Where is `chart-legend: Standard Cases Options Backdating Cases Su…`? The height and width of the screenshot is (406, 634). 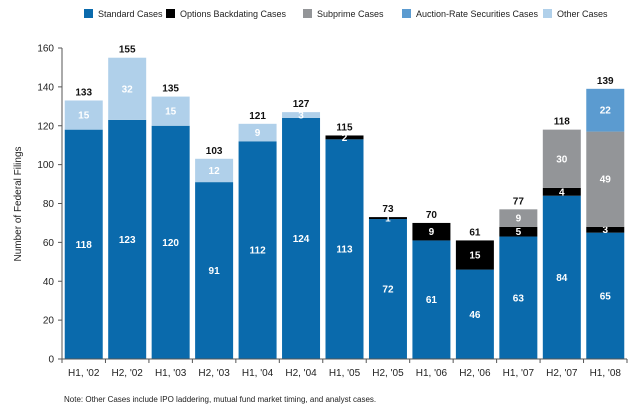
chart-legend: Standard Cases Options Backdating Cases Su… is located at coordinates (346, 14).